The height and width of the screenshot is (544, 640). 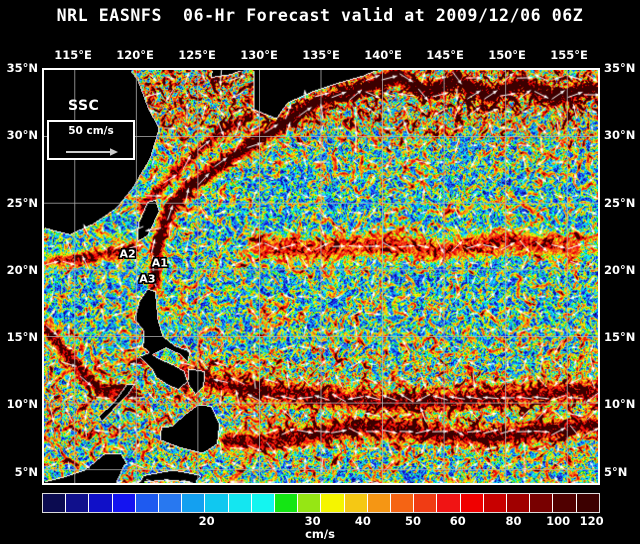 I want to click on colorbar, so click(x=321, y=503).